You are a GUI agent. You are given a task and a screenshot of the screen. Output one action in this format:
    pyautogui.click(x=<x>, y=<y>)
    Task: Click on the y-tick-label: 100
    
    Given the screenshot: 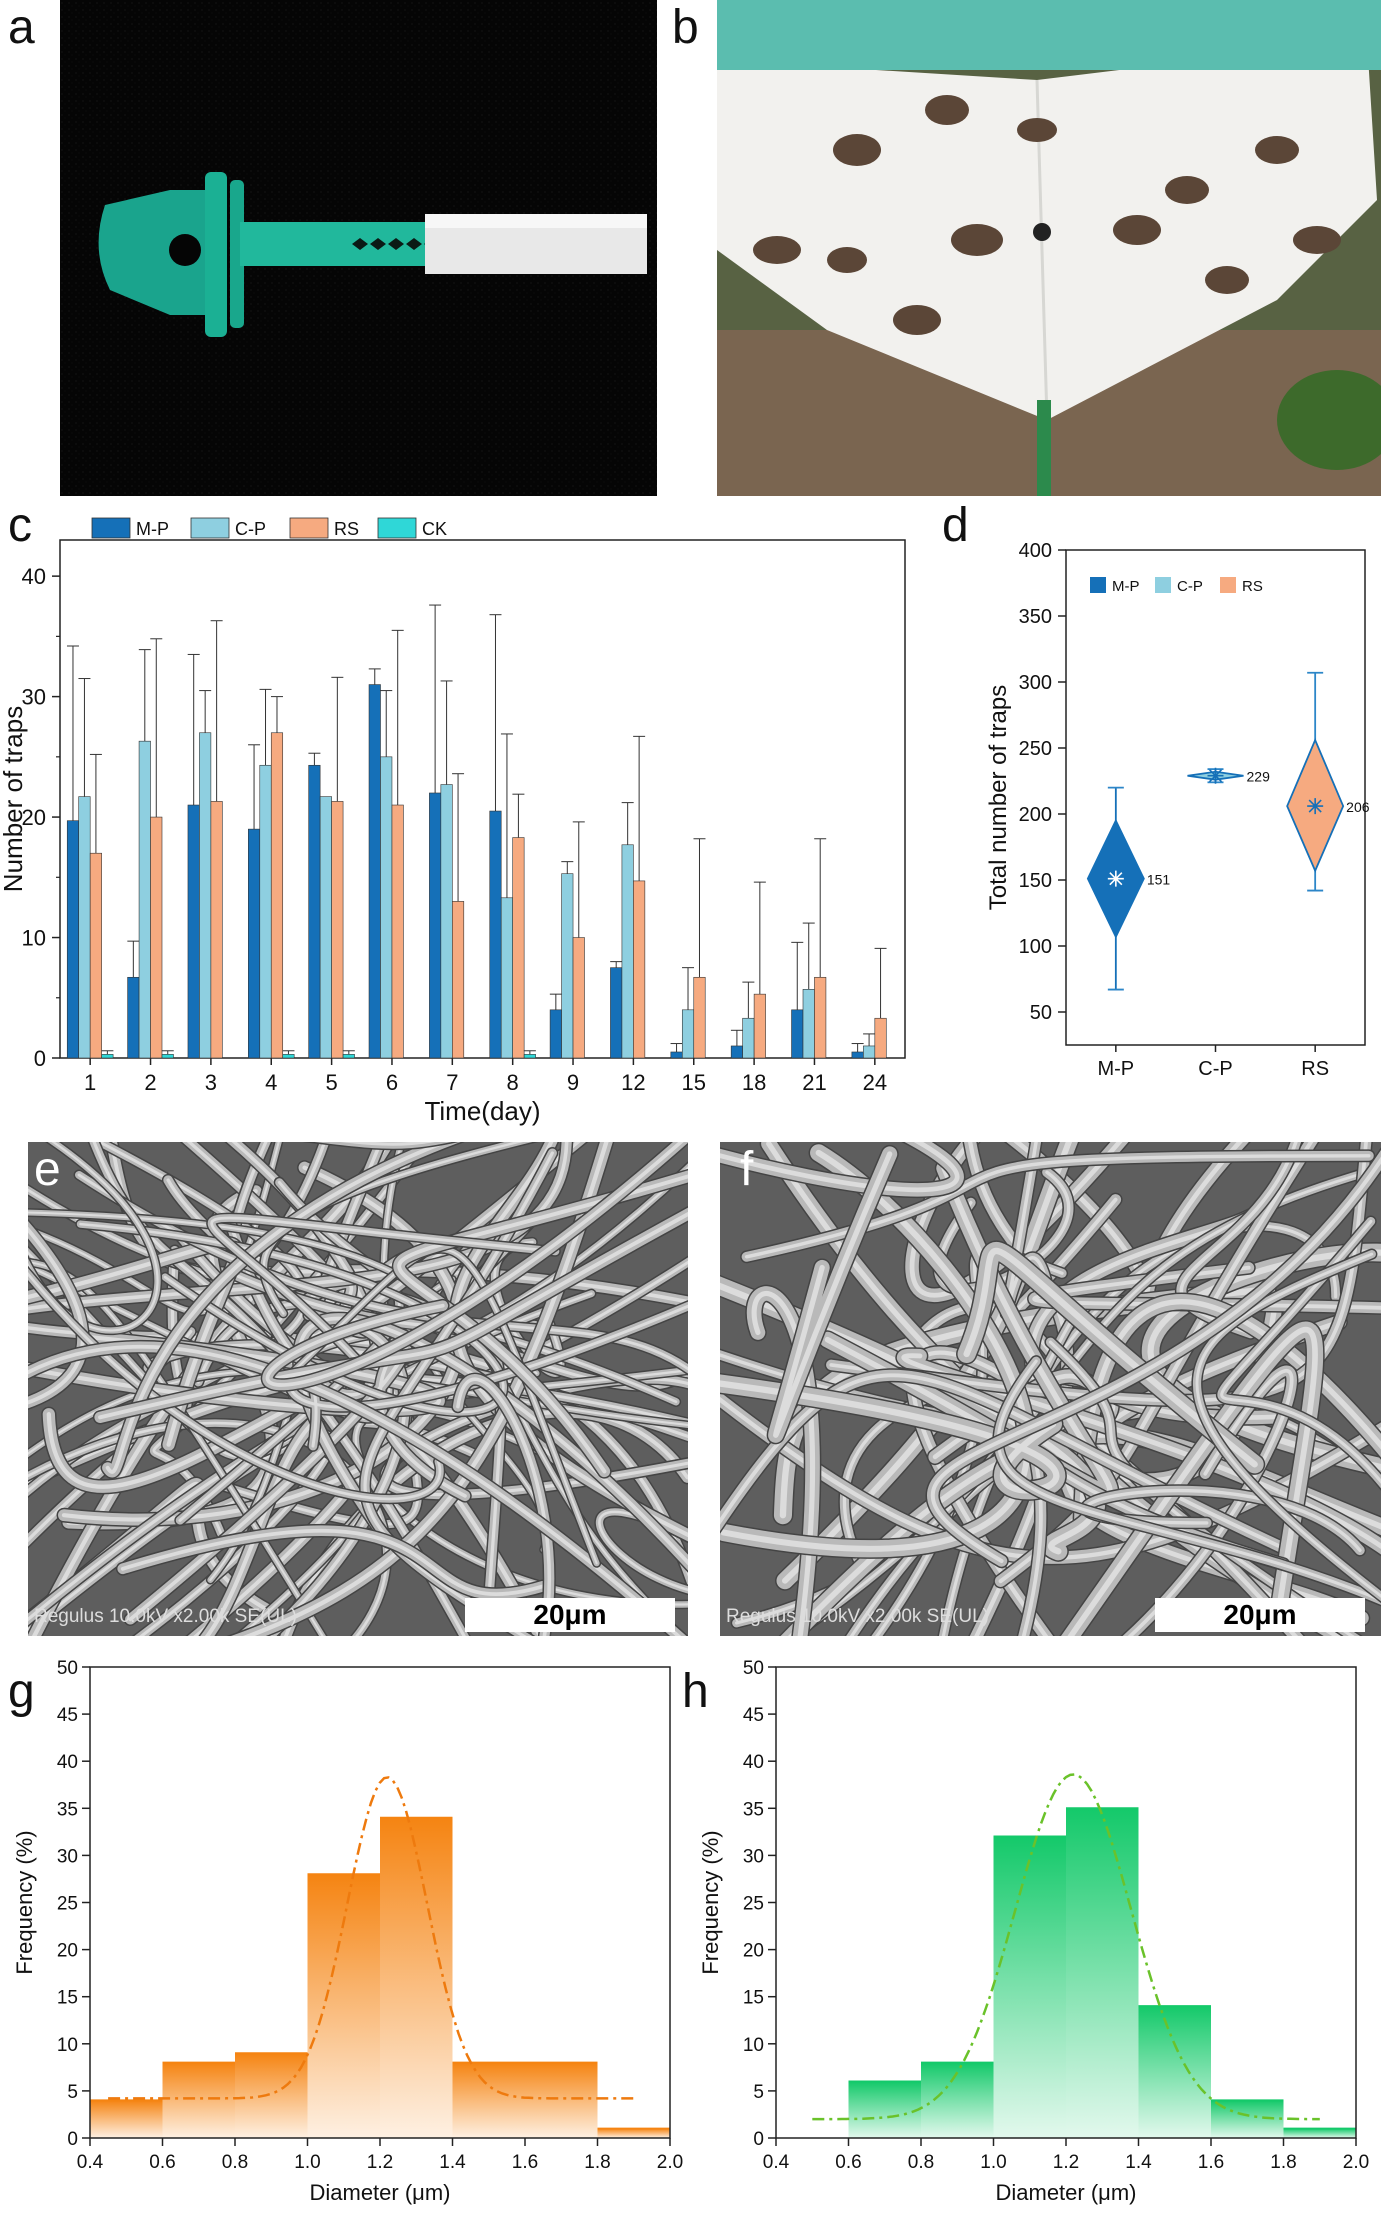 What is the action you would take?
    pyautogui.click(x=1035, y=947)
    